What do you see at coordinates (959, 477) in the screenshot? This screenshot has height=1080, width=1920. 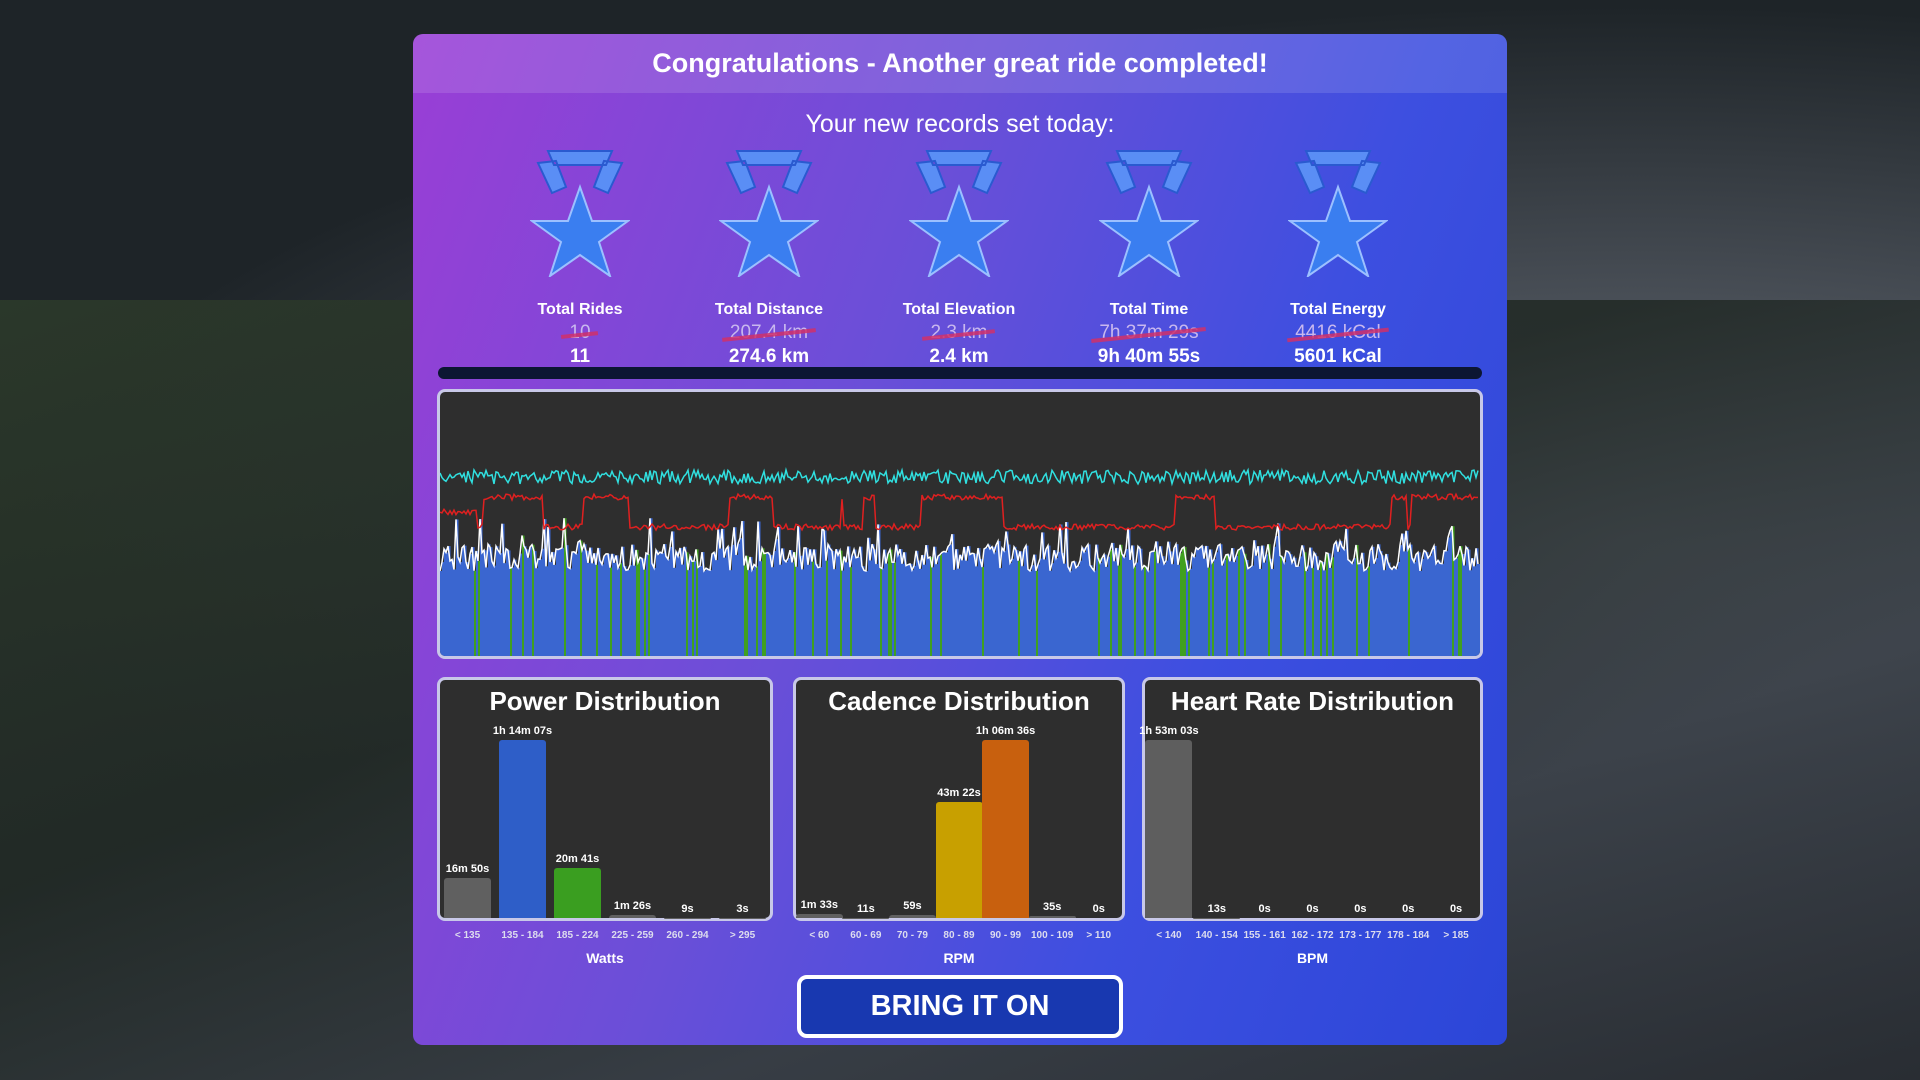 I see `cadence-line` at bounding box center [959, 477].